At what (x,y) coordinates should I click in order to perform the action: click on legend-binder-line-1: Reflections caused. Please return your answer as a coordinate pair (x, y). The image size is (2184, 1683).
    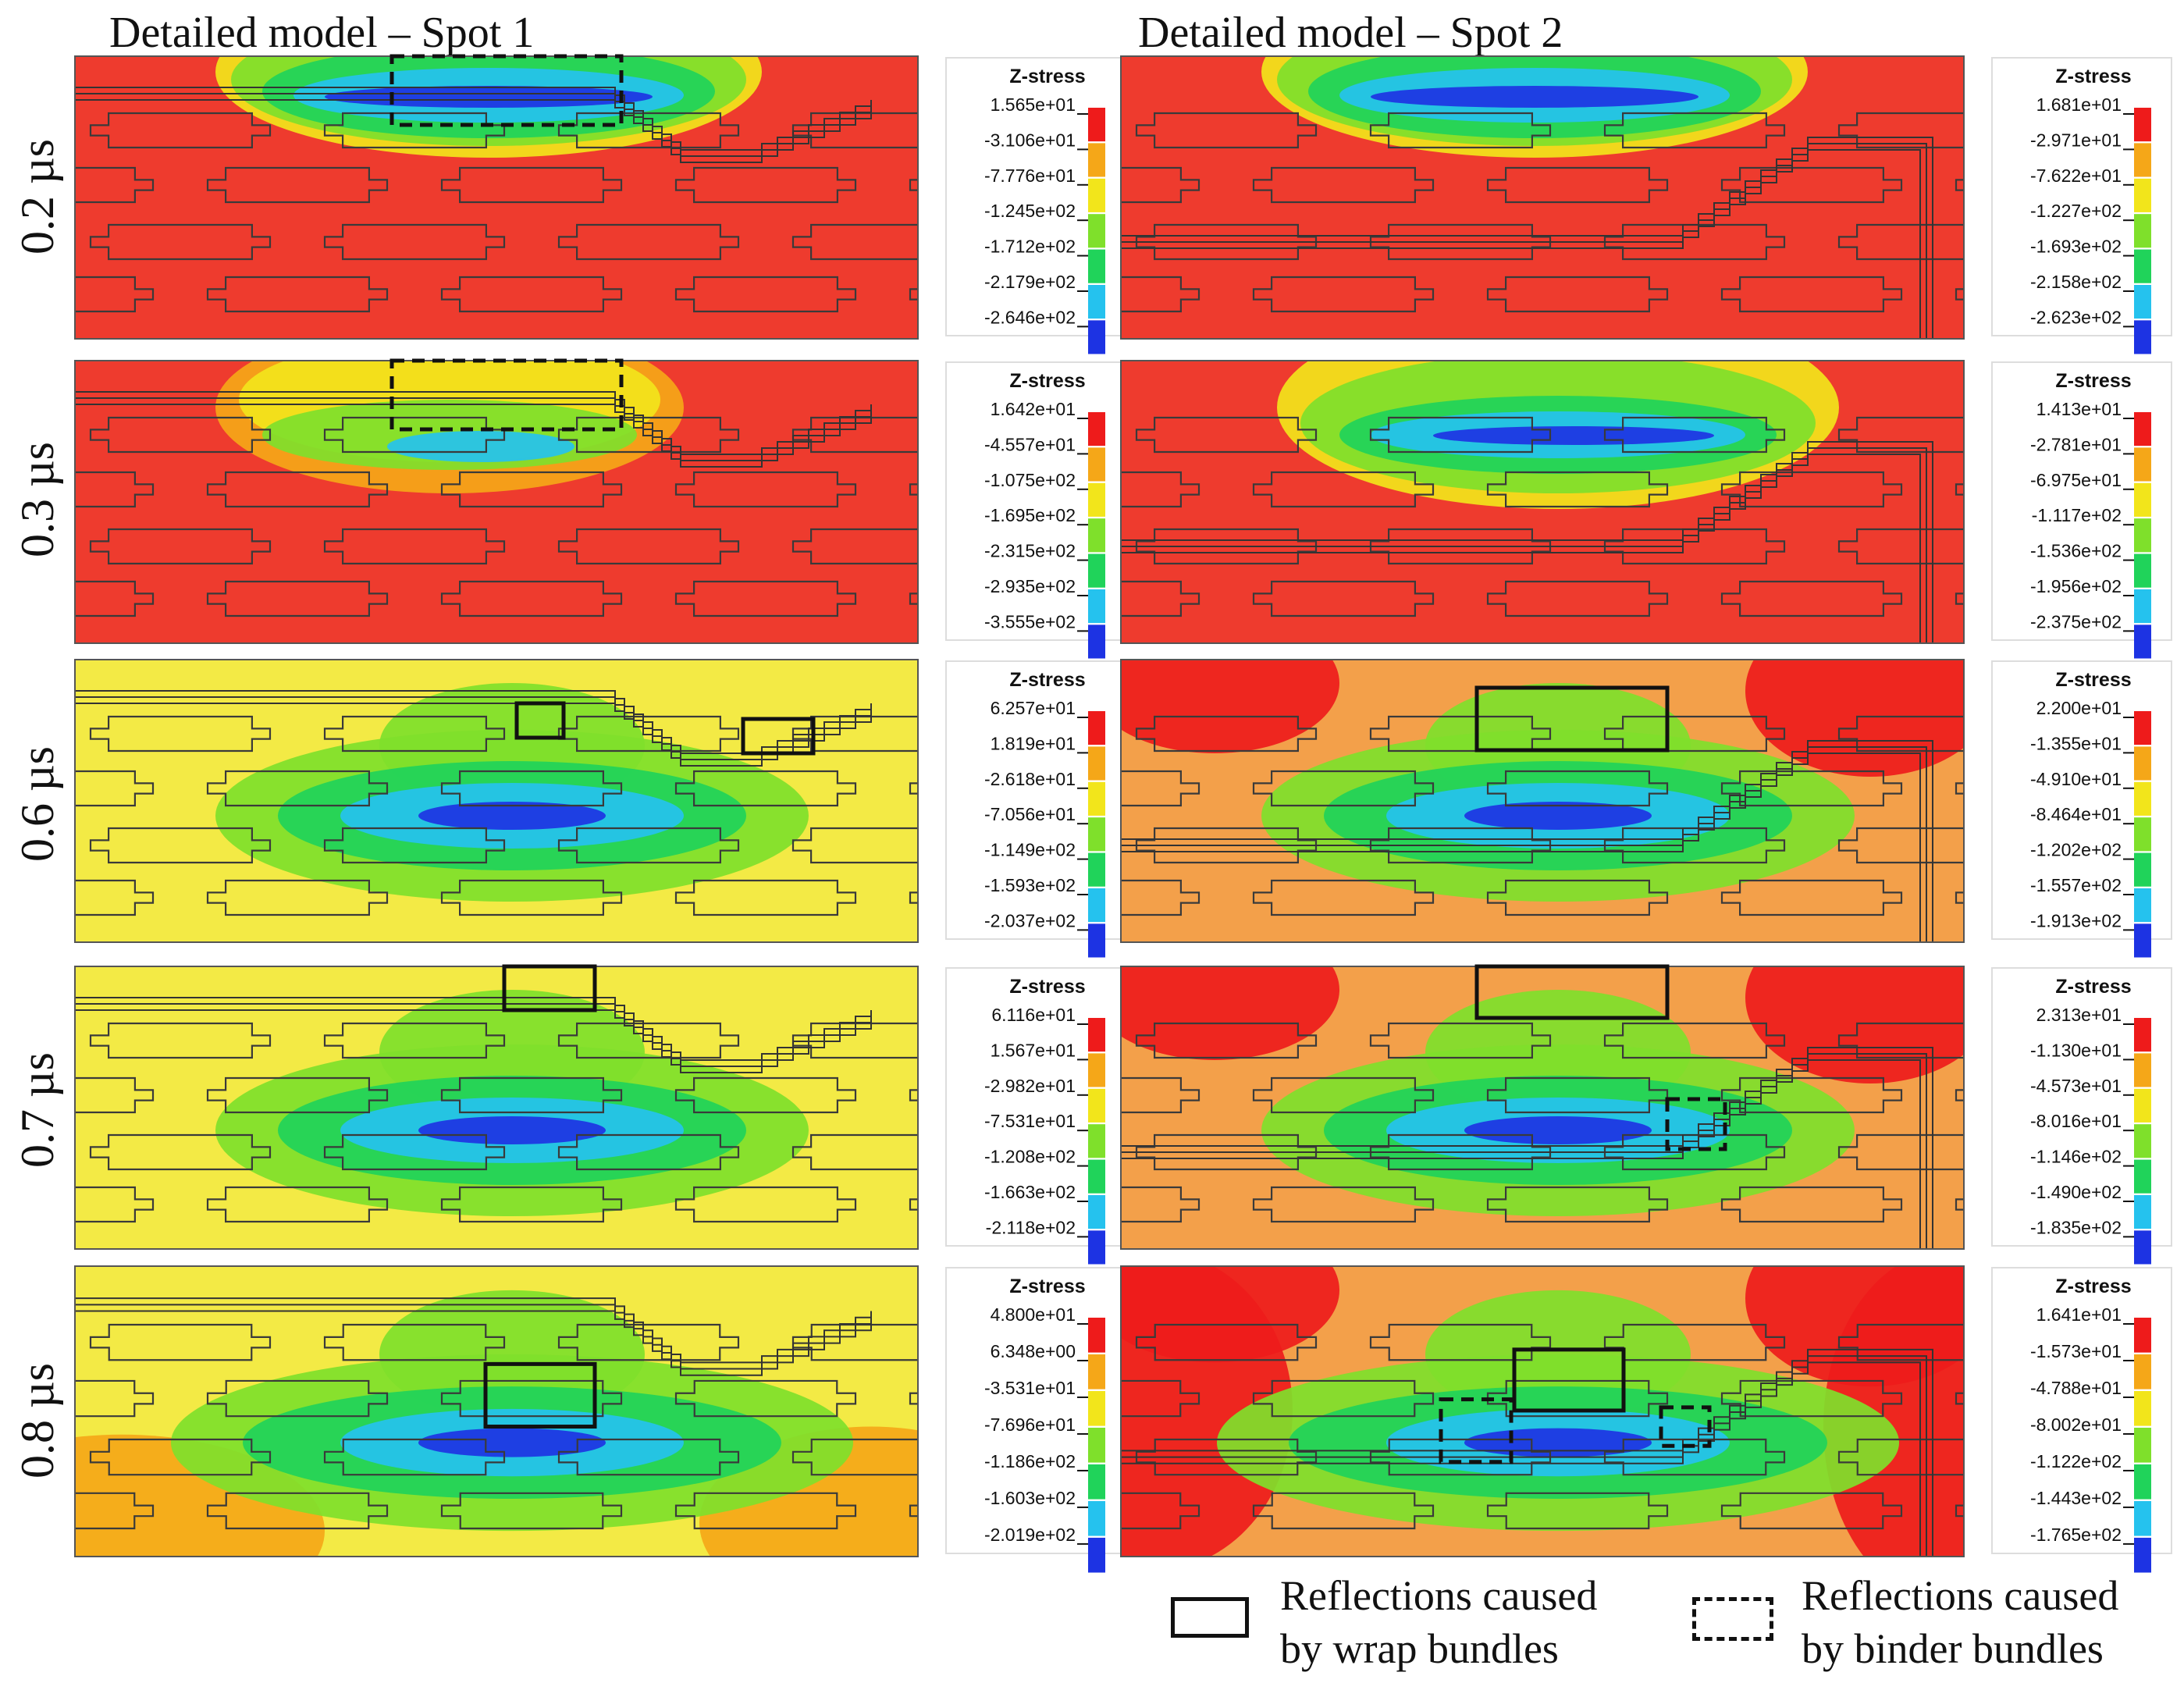
    Looking at the image, I should click on (1960, 1595).